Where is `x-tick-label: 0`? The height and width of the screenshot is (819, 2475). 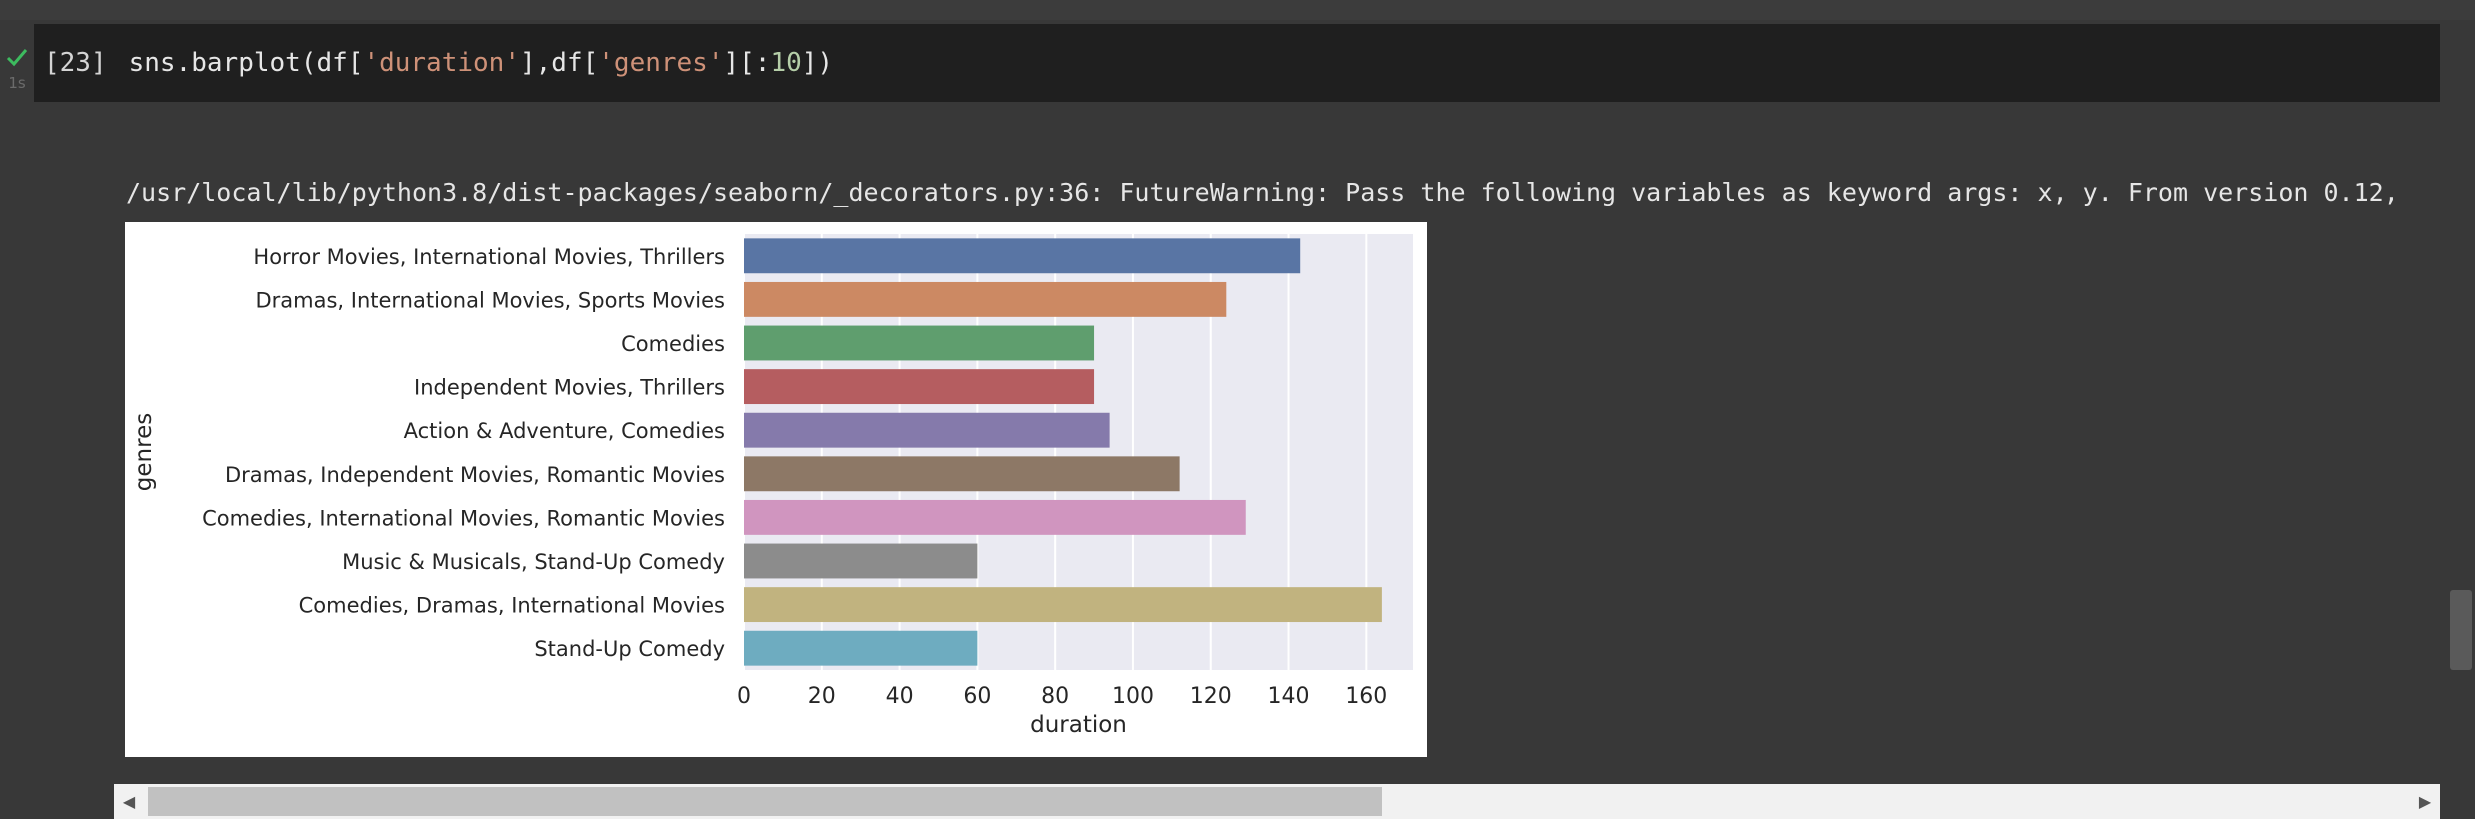
x-tick-label: 0 is located at coordinates (744, 696).